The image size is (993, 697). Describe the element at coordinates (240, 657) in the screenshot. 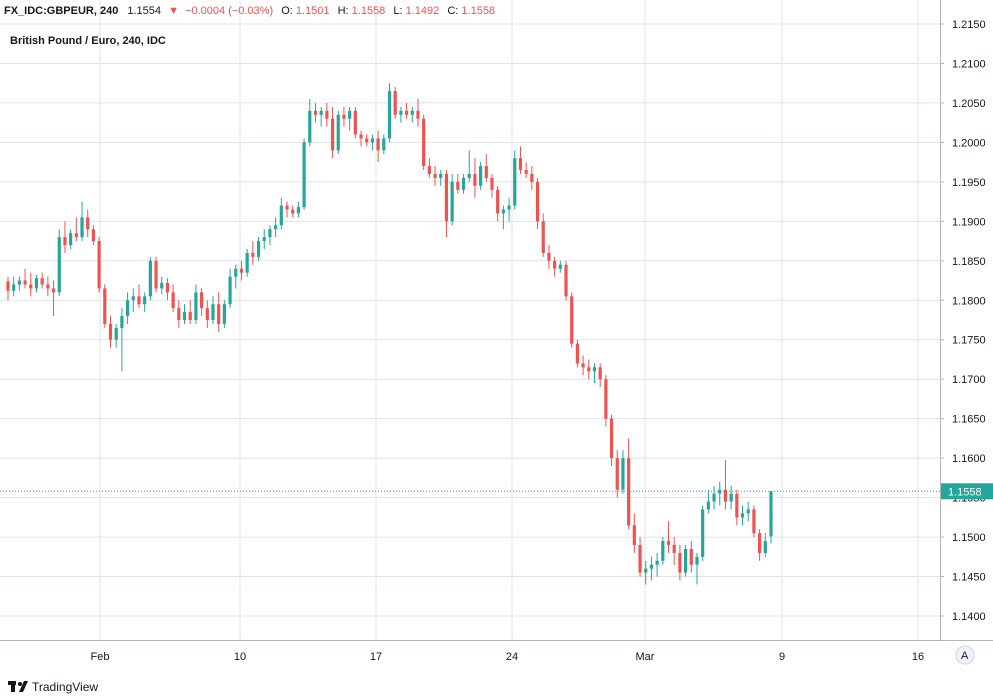

I see `x-tick-label: 10` at that location.